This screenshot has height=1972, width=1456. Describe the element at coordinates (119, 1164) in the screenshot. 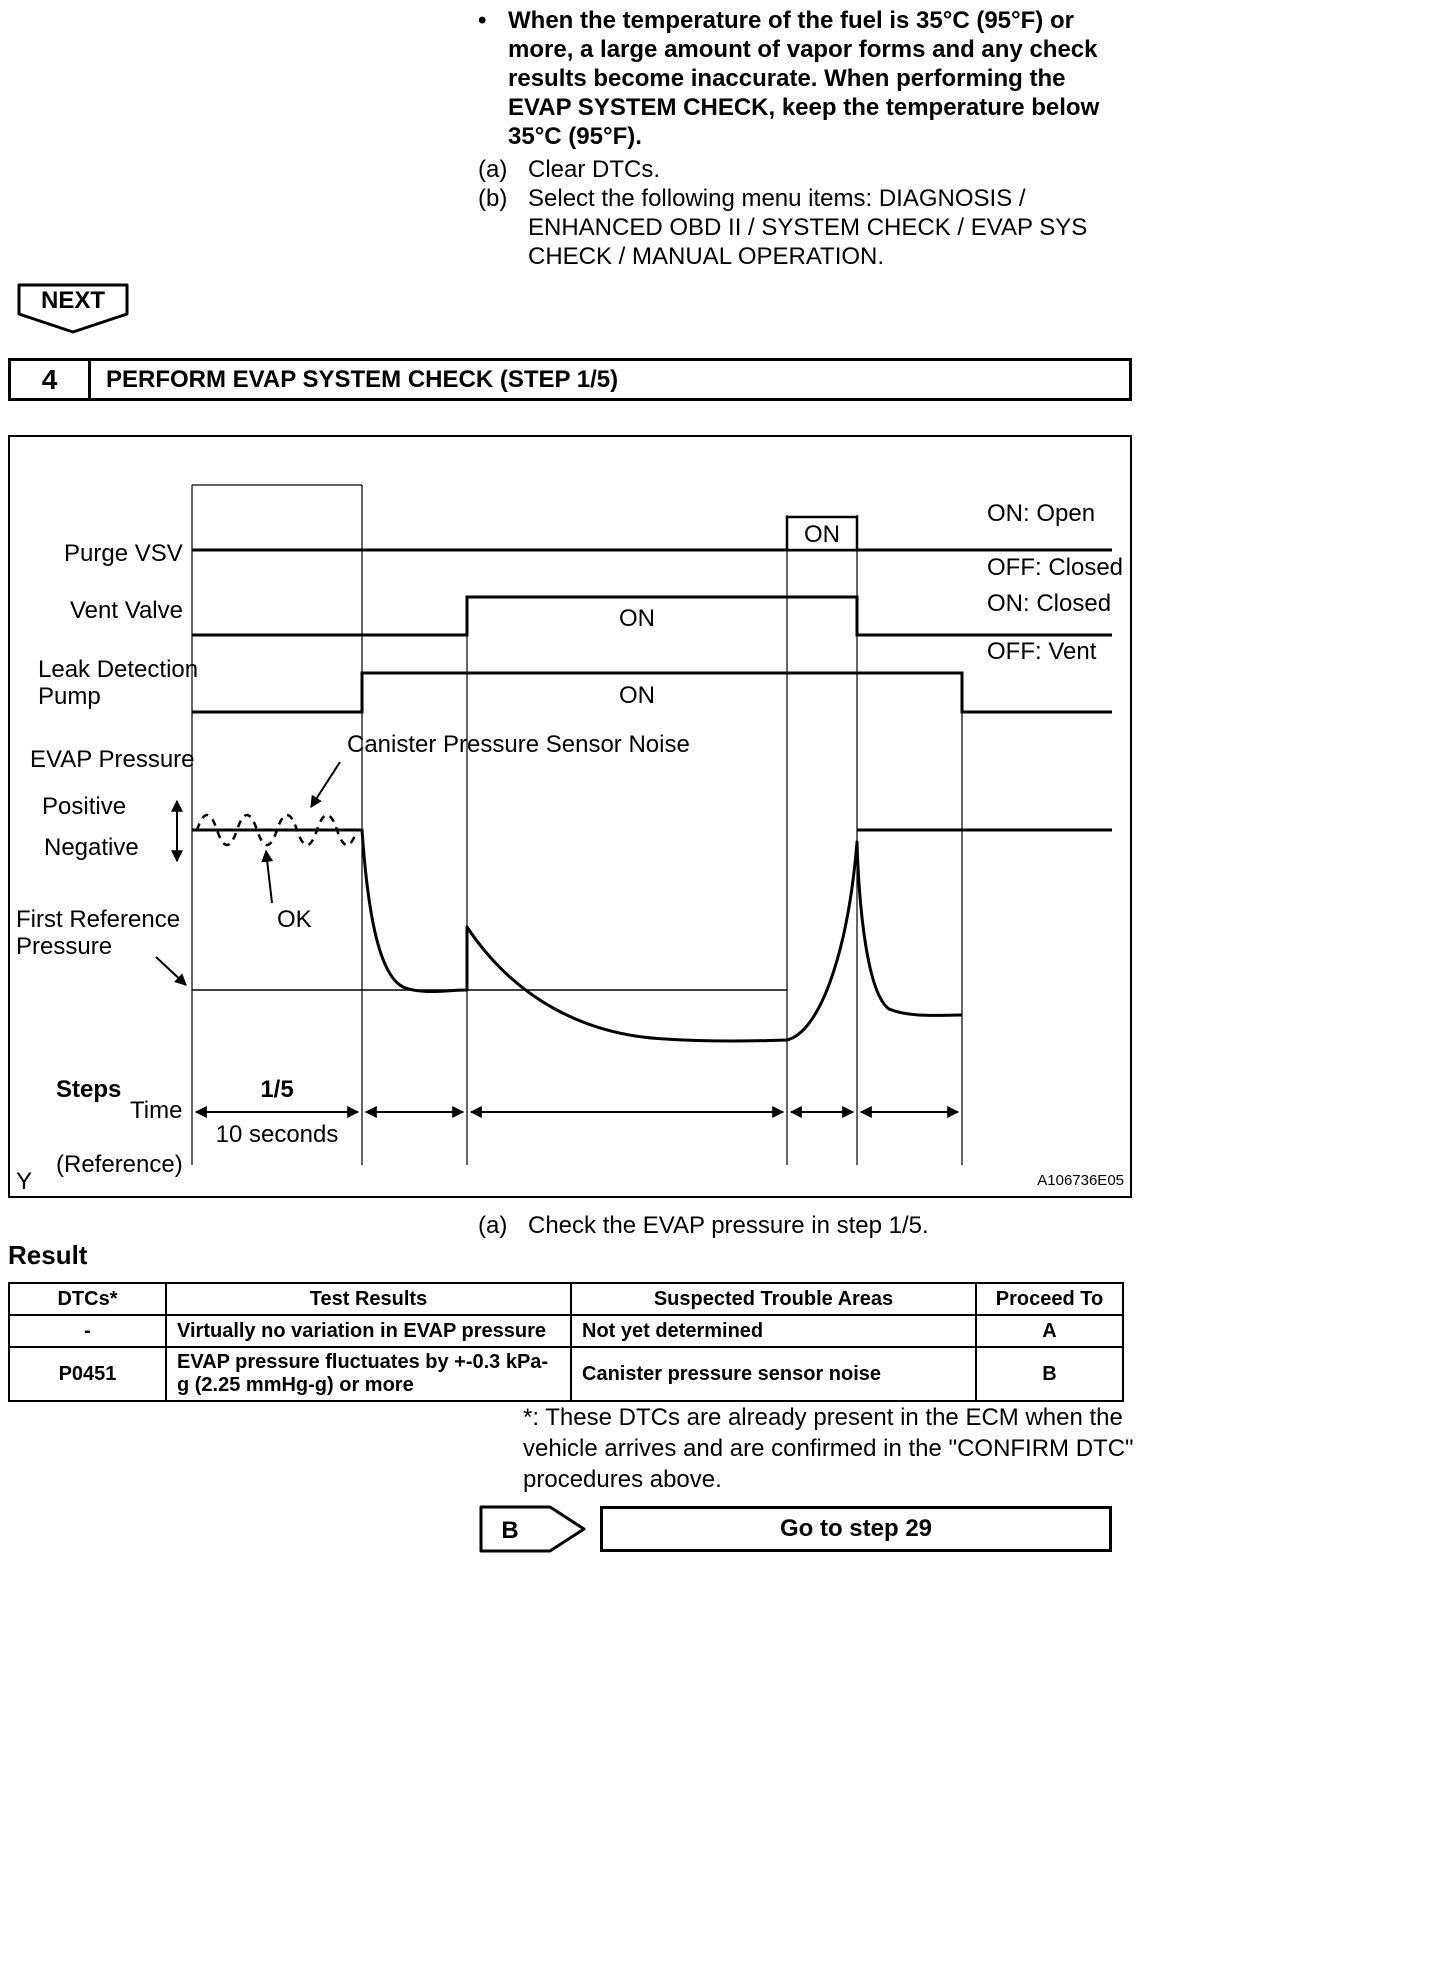

I see `reference-label: (Reference)` at that location.